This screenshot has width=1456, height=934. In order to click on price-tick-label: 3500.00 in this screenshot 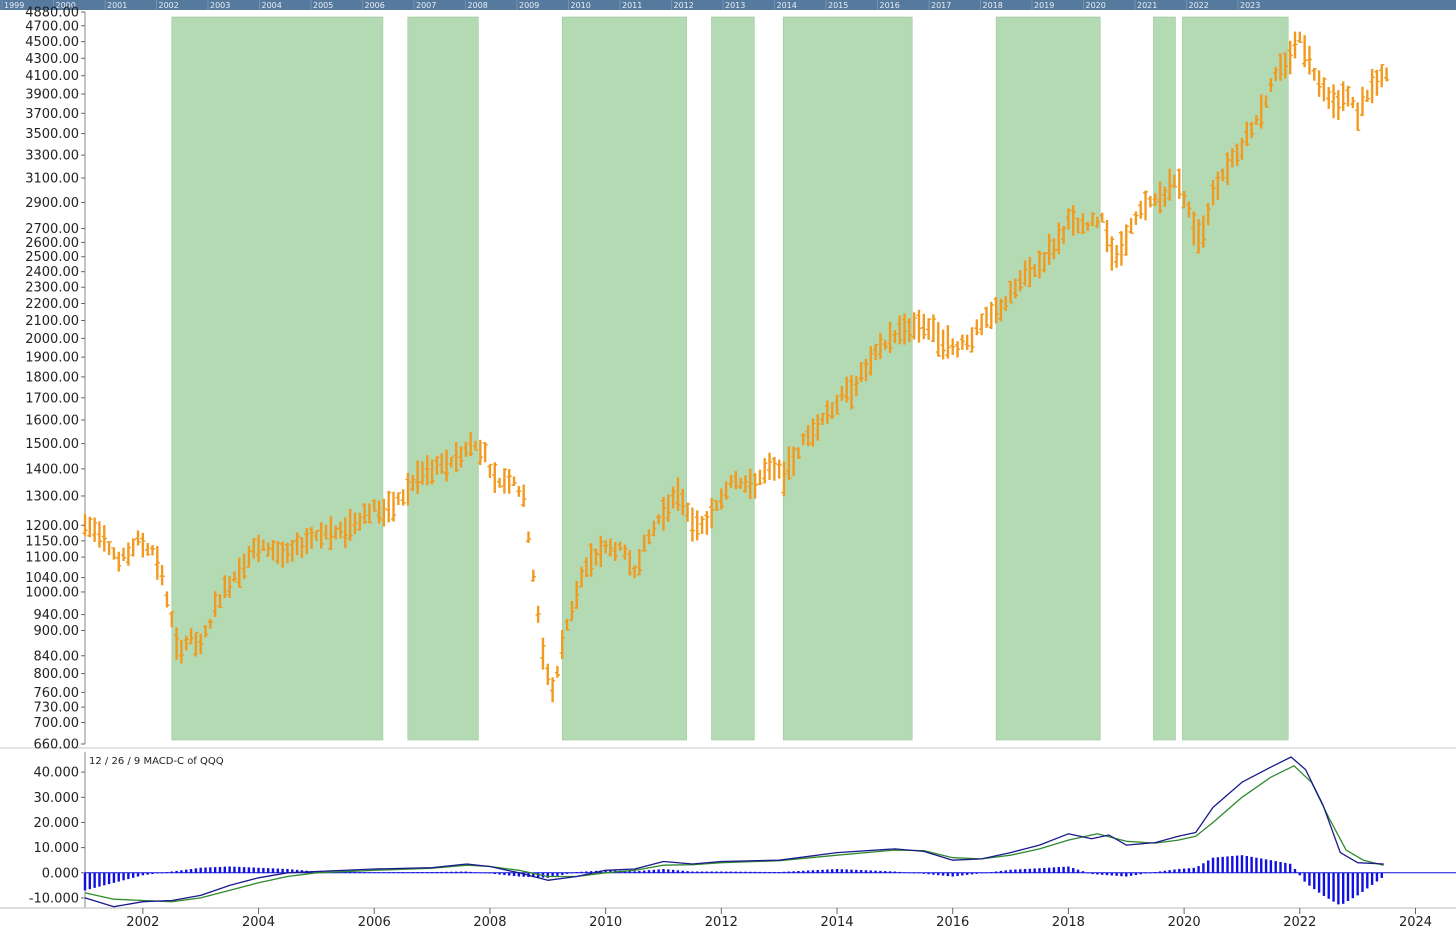, I will do `click(52, 134)`.